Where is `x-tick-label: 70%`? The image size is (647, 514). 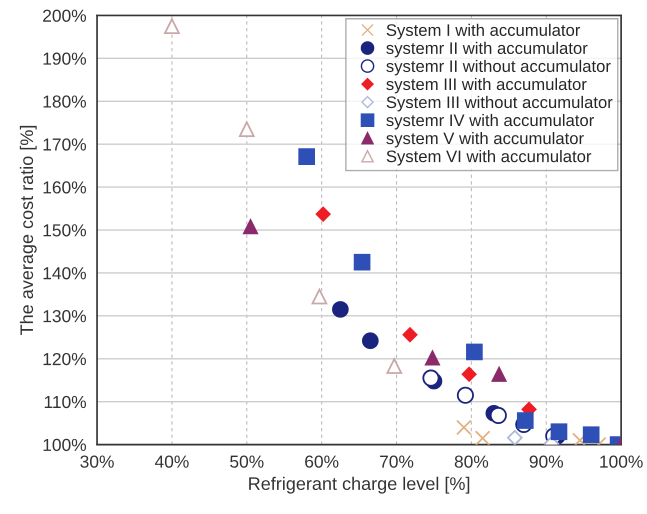
x-tick-label: 70% is located at coordinates (397, 461).